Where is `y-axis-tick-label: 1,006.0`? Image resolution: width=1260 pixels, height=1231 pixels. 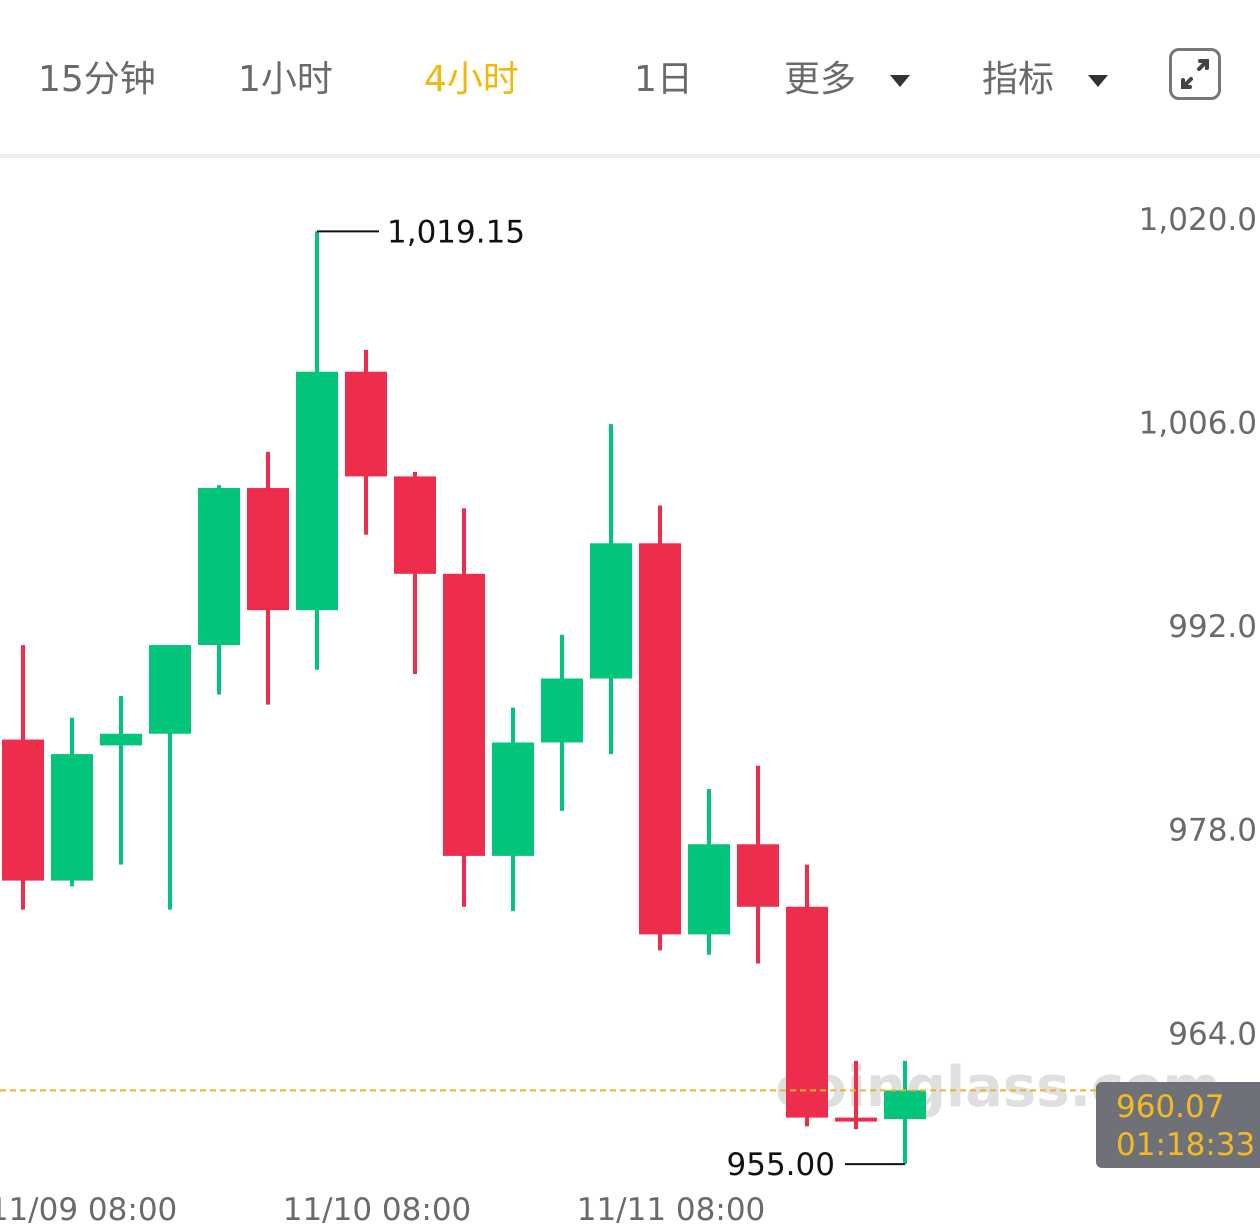
y-axis-tick-label: 1,006.0 is located at coordinates (1198, 424).